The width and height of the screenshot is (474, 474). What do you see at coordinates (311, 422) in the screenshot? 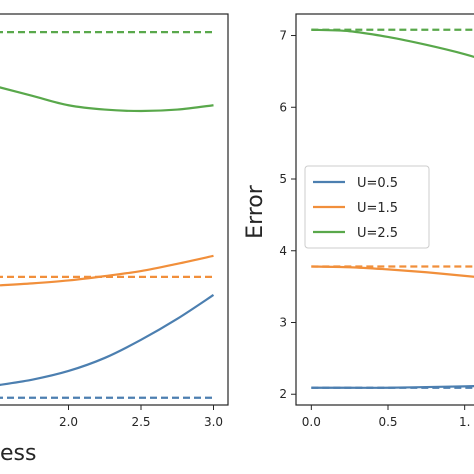
I see `x-tick-label: 0.0` at bounding box center [311, 422].